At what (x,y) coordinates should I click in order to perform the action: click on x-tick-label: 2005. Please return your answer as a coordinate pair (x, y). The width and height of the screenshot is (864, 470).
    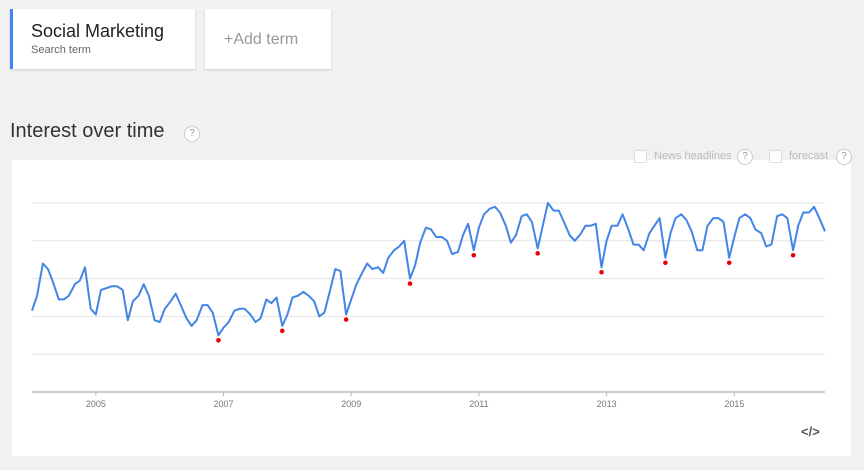
    Looking at the image, I should click on (96, 404).